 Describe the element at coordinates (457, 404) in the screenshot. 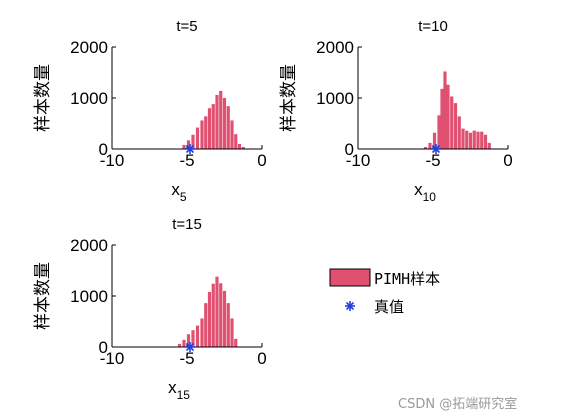

I see `watermark: CSDN @拓端研究室` at that location.